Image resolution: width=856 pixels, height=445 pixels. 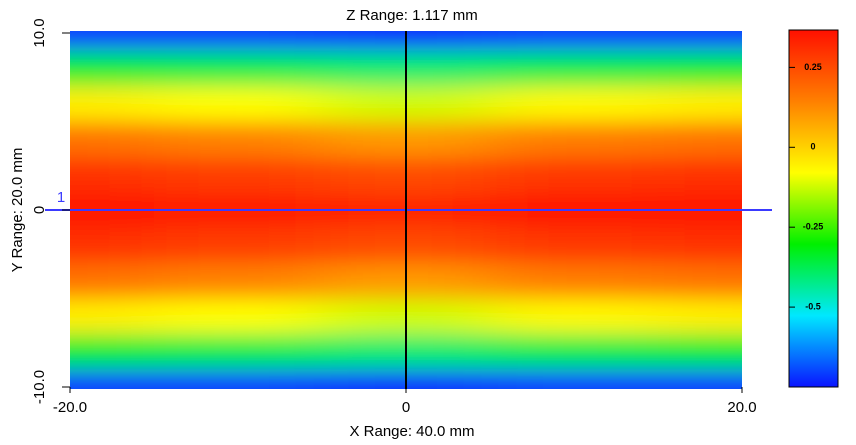 I want to click on cursor-label: 1, so click(x=61, y=197).